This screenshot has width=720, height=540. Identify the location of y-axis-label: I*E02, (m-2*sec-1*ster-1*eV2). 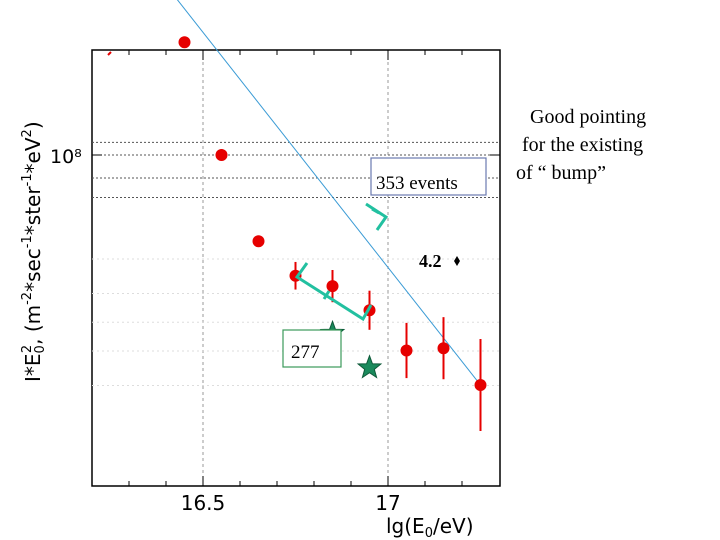
(34, 251).